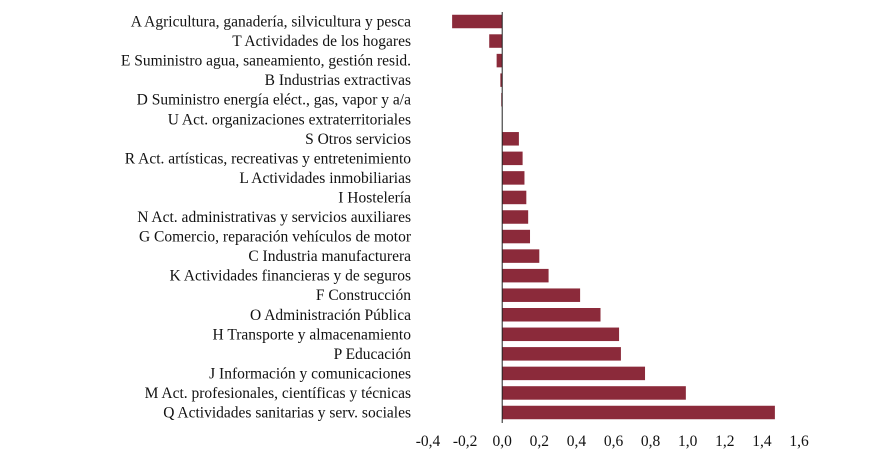  What do you see at coordinates (651, 441) in the screenshot?
I see `x-tick-label: 0,8` at bounding box center [651, 441].